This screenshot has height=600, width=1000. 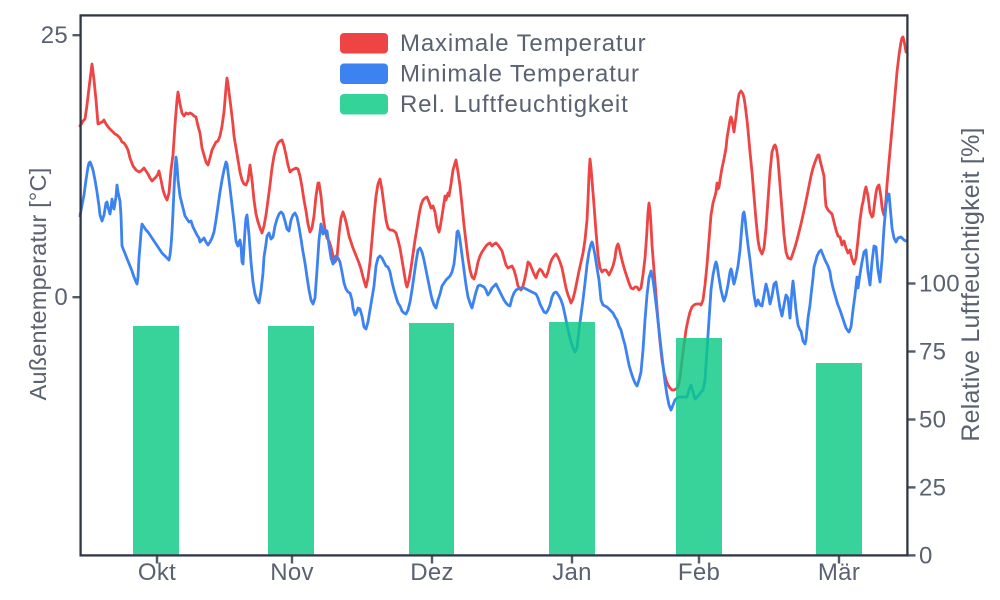 What do you see at coordinates (932, 420) in the screenshot?
I see `svg-text: 50` at bounding box center [932, 420].